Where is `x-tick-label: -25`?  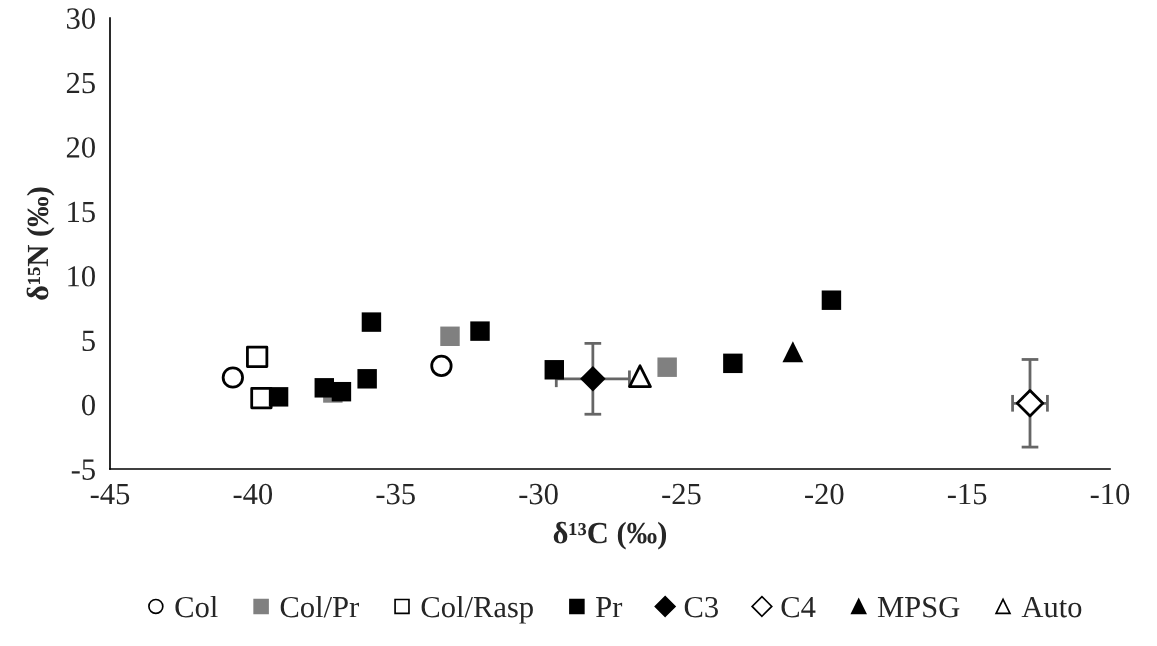 x-tick-label: -25 is located at coordinates (681, 494).